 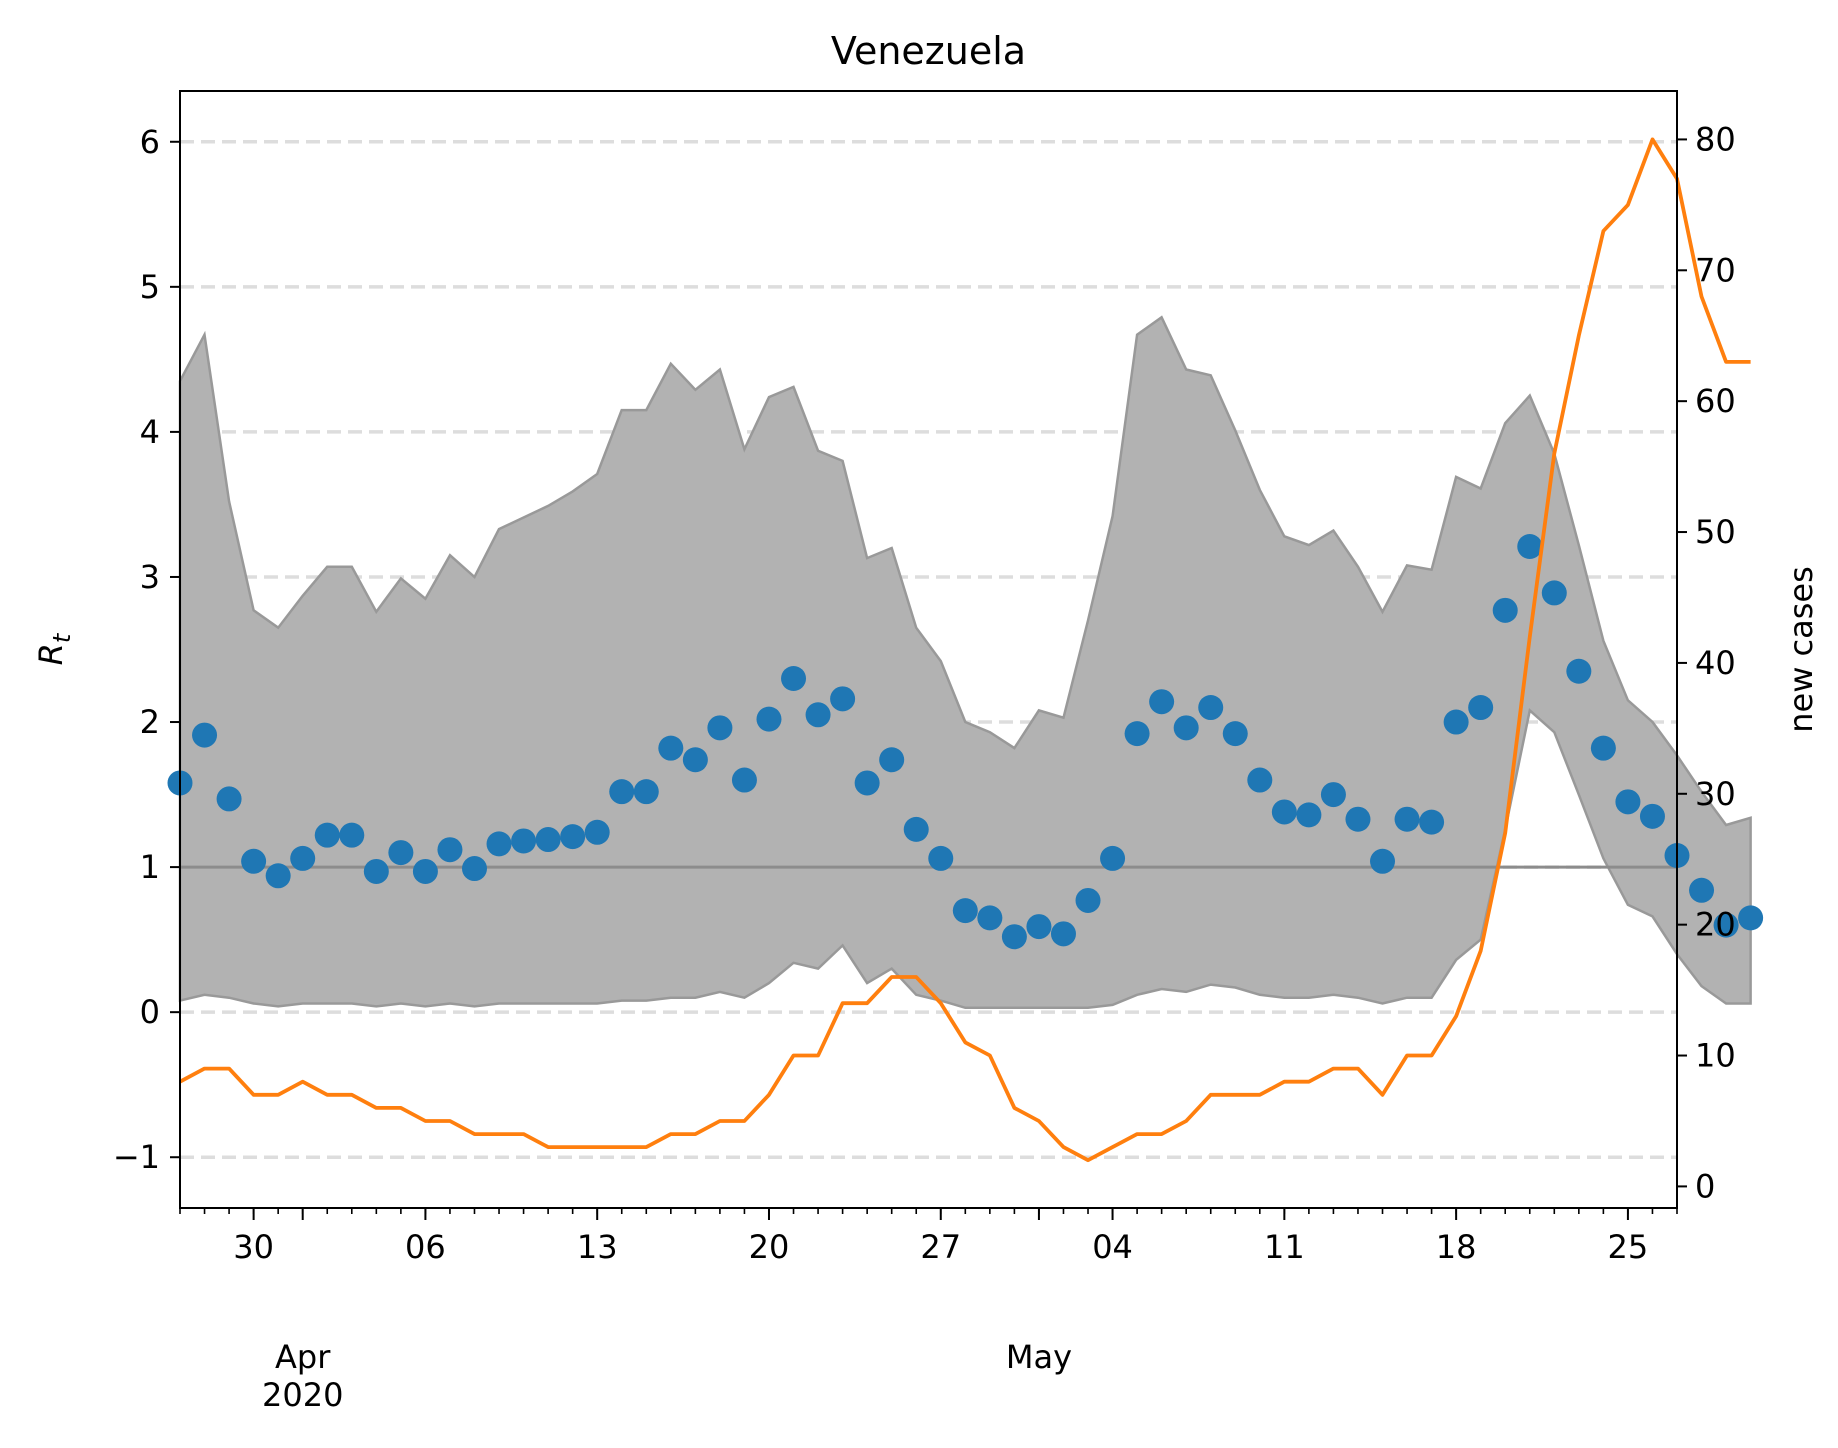 I want to click on x-tick-label: 13, so click(x=597, y=1247).